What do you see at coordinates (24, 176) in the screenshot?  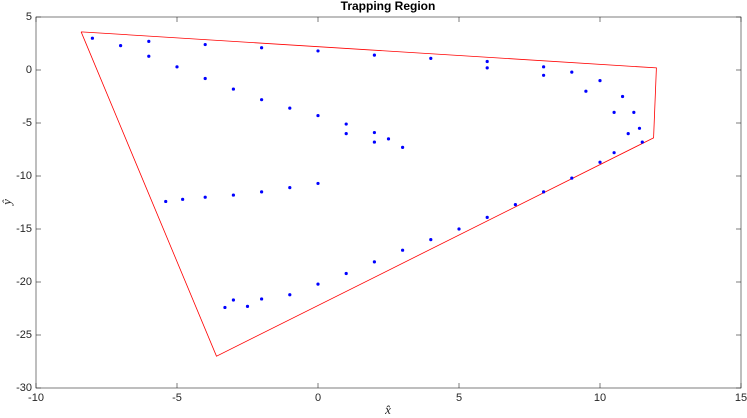 I see `y-tick-label: -10` at bounding box center [24, 176].